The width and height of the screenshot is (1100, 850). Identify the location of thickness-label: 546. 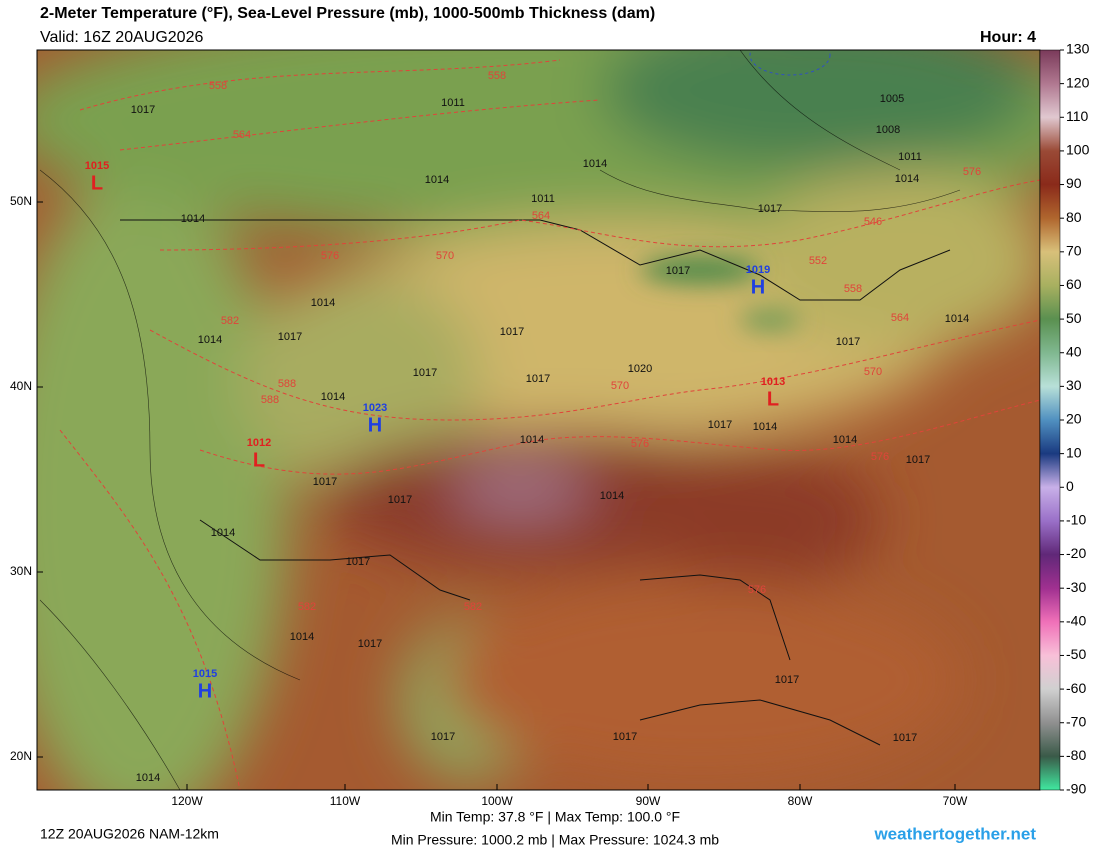
(873, 222).